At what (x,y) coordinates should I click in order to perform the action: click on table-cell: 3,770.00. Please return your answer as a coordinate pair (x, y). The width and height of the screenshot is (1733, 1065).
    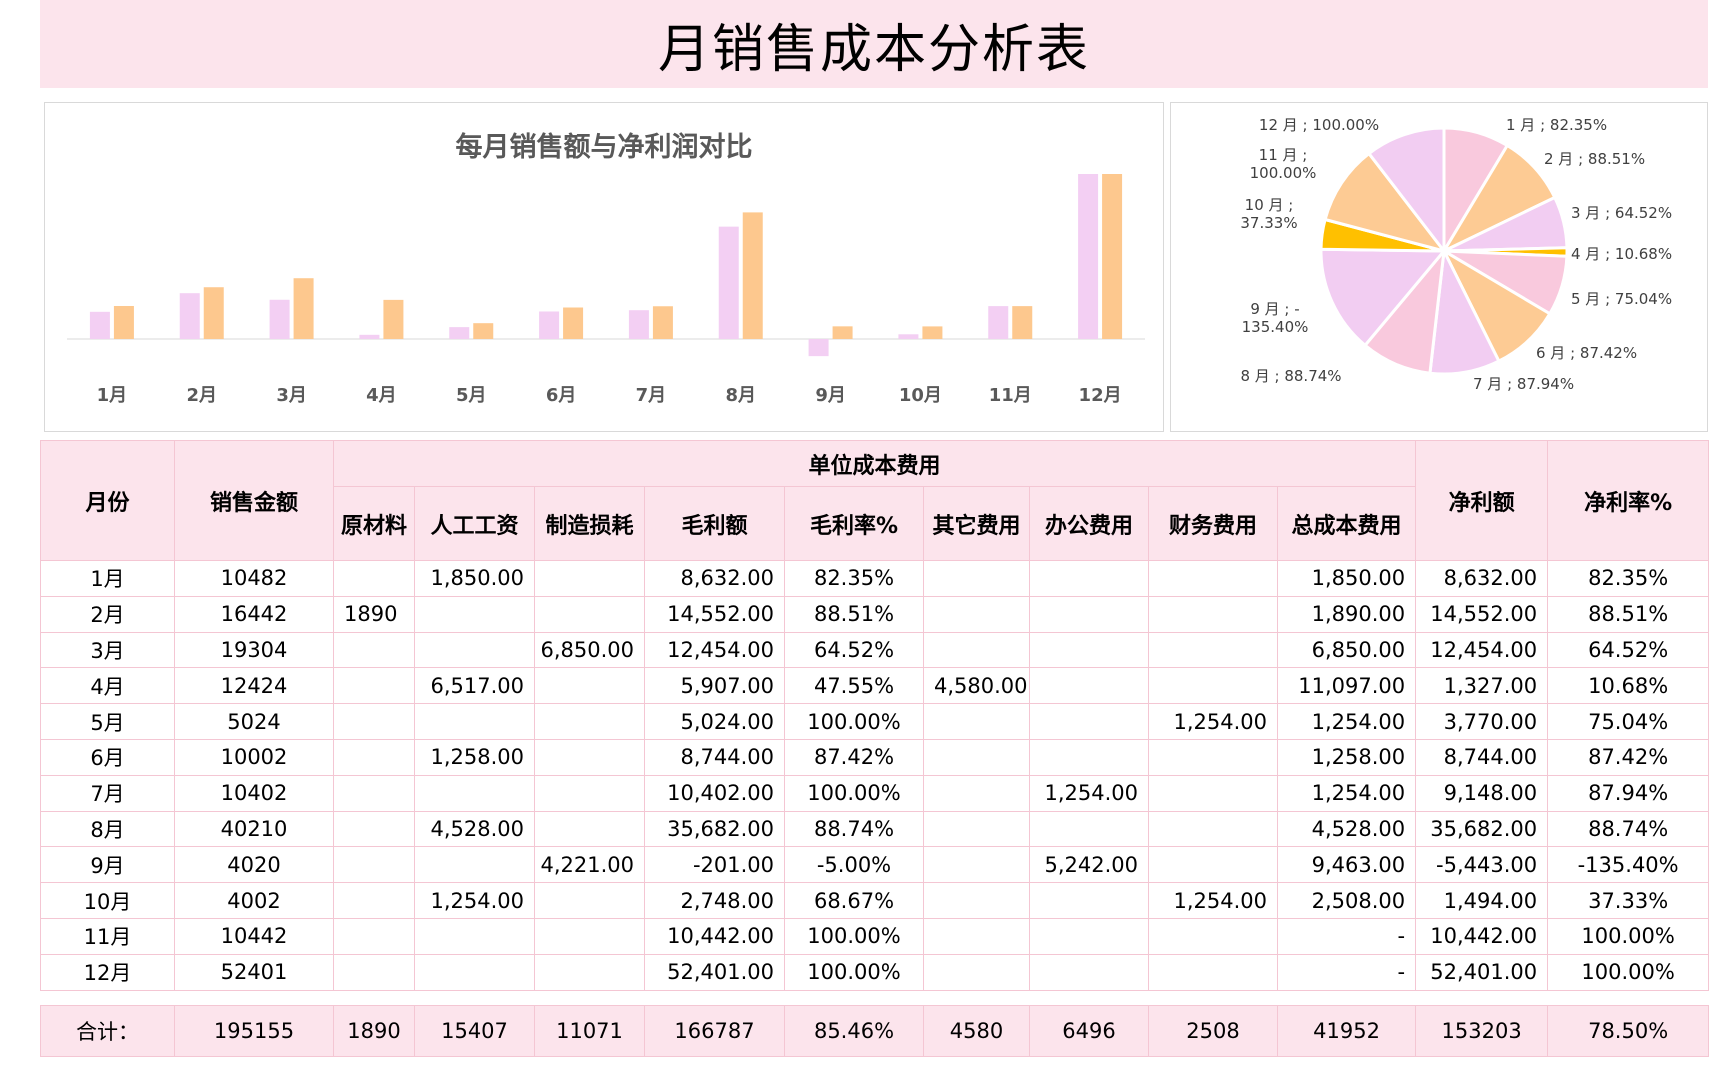
    Looking at the image, I should click on (1482, 721).